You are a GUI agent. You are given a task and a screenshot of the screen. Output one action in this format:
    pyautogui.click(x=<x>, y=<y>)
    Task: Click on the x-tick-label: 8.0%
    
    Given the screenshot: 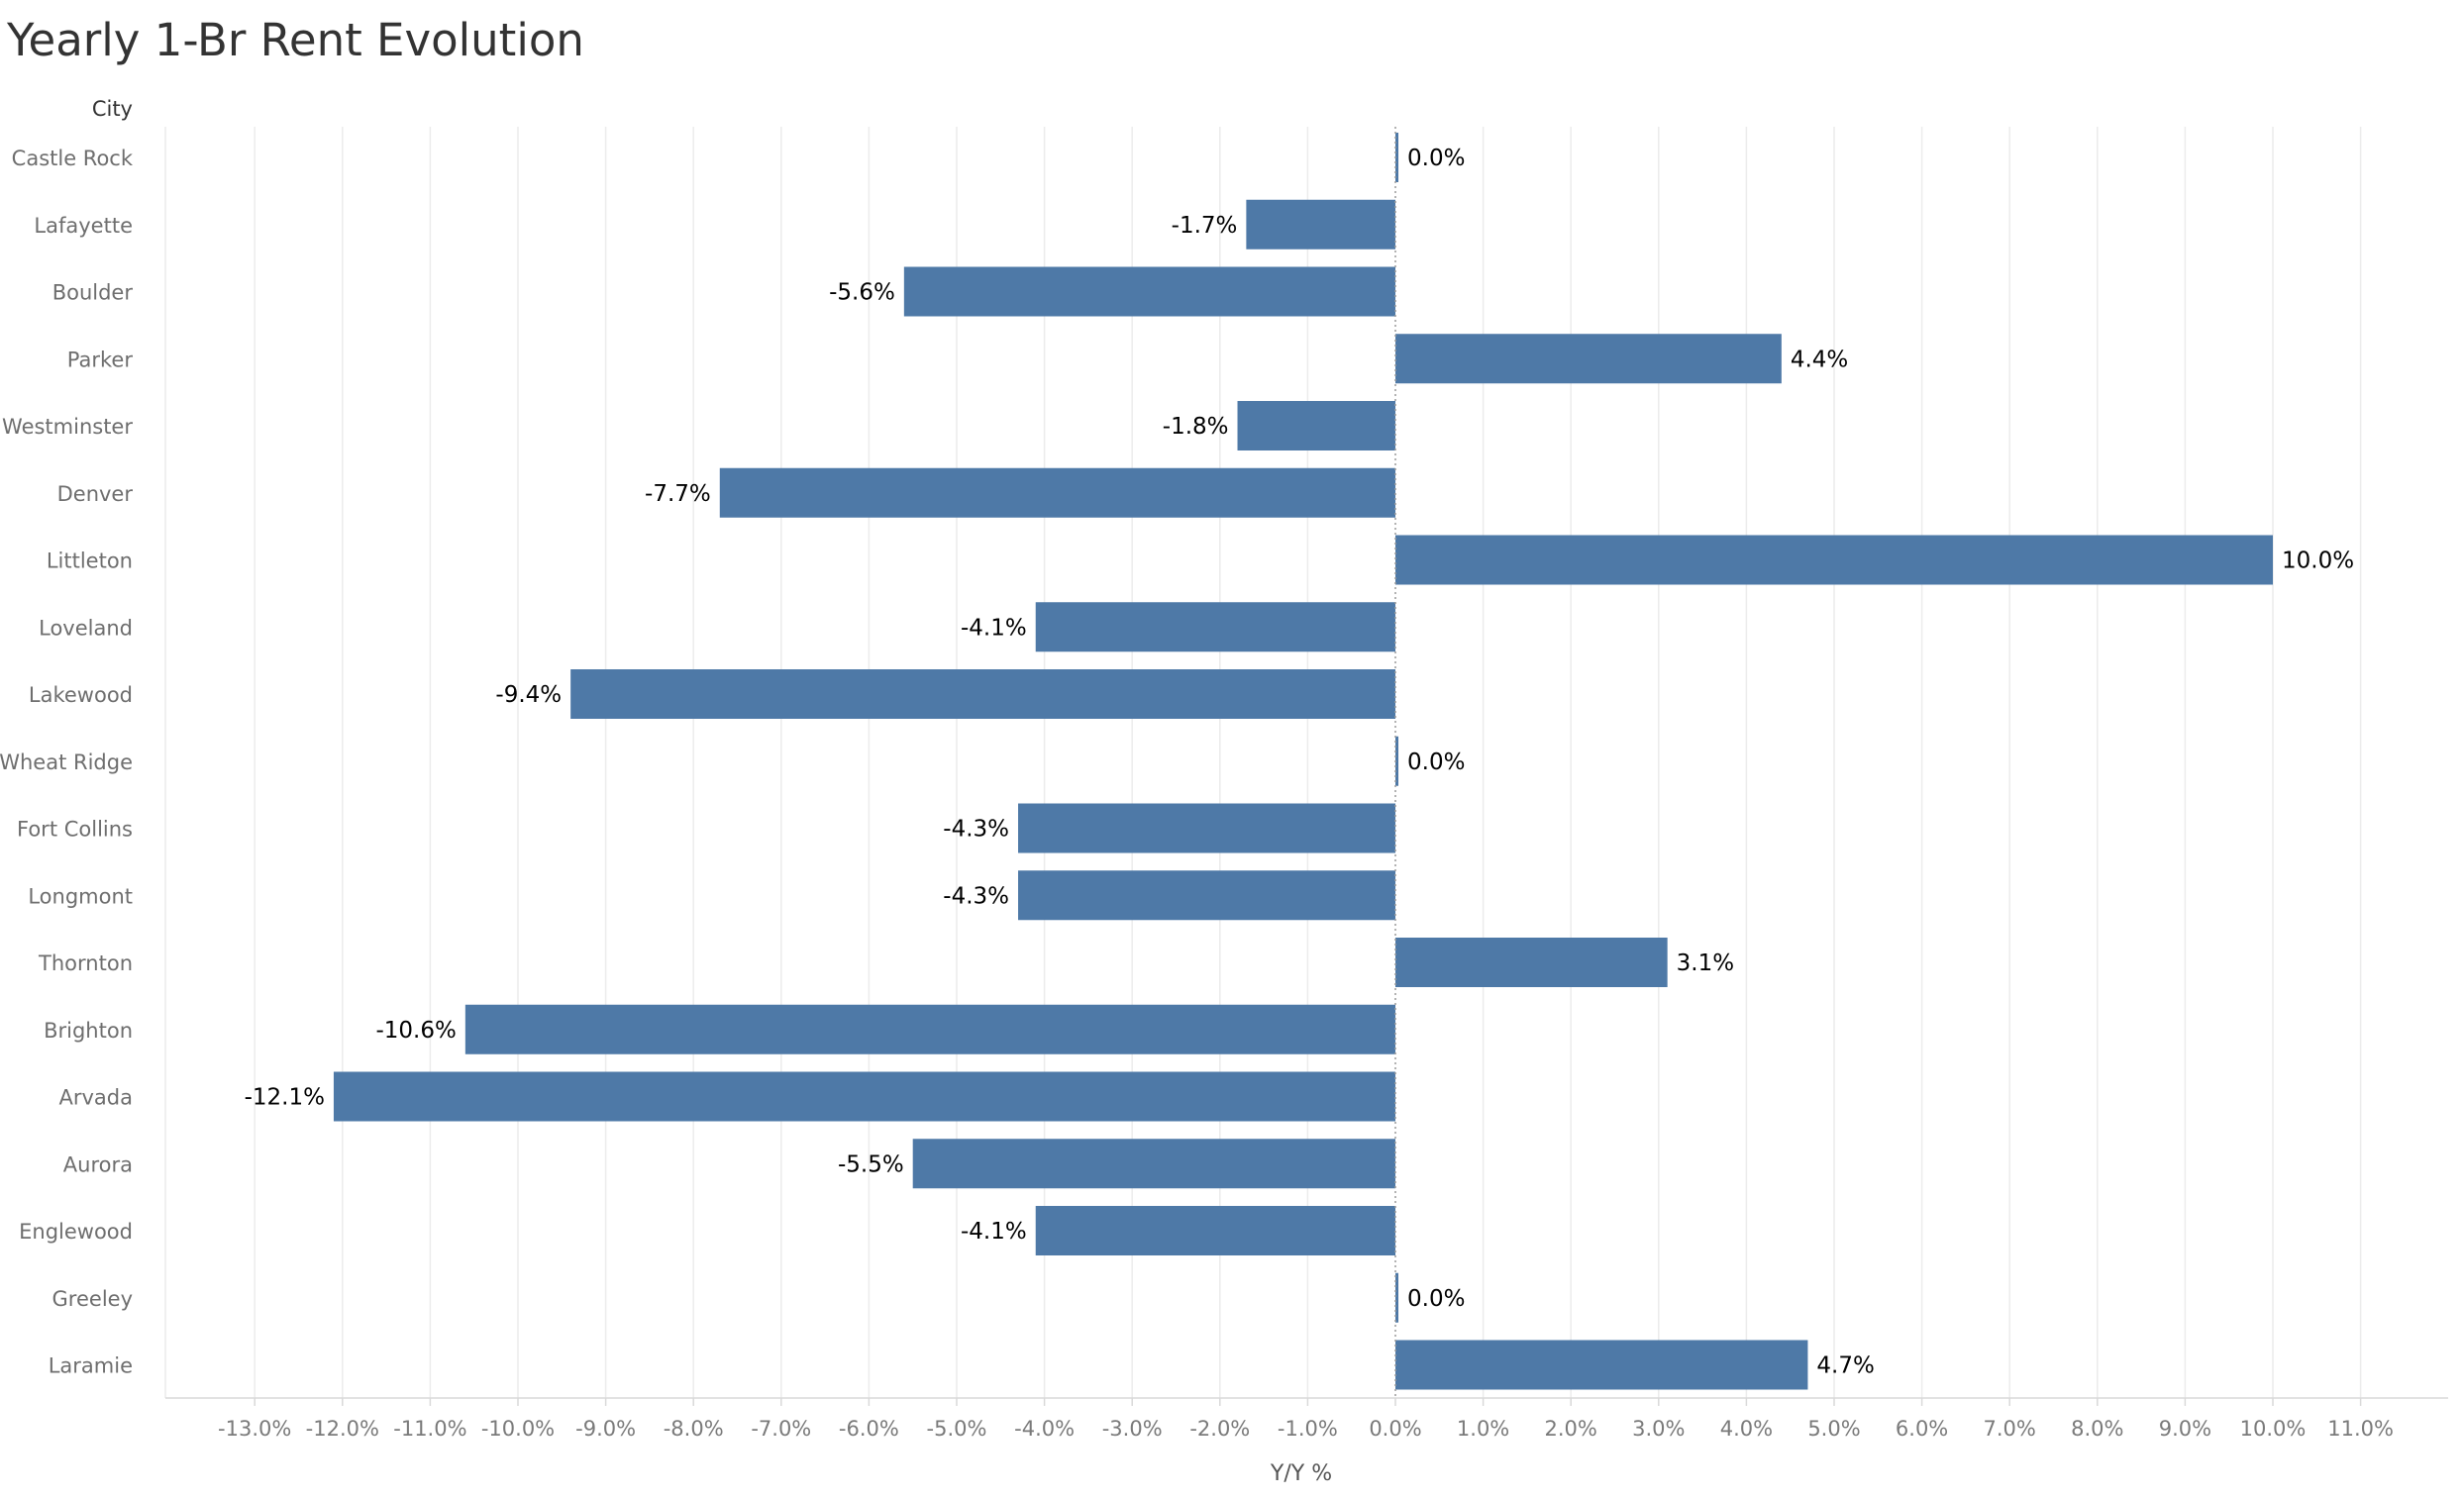 What is the action you would take?
    pyautogui.click(x=2097, y=1429)
    